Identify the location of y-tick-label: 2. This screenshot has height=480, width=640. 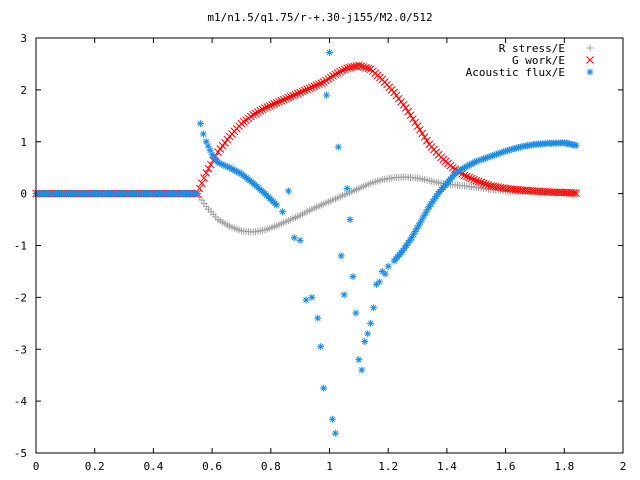
(23, 90).